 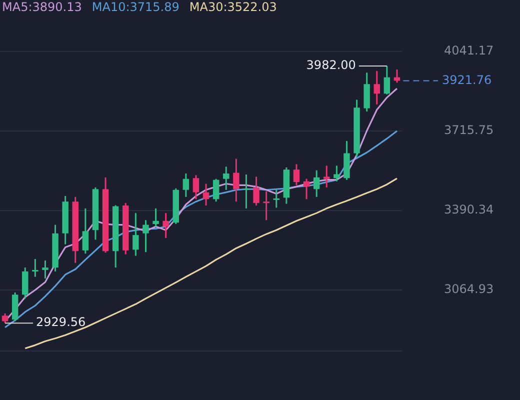 What do you see at coordinates (469, 289) in the screenshot?
I see `y-tick-label: 3064.93` at bounding box center [469, 289].